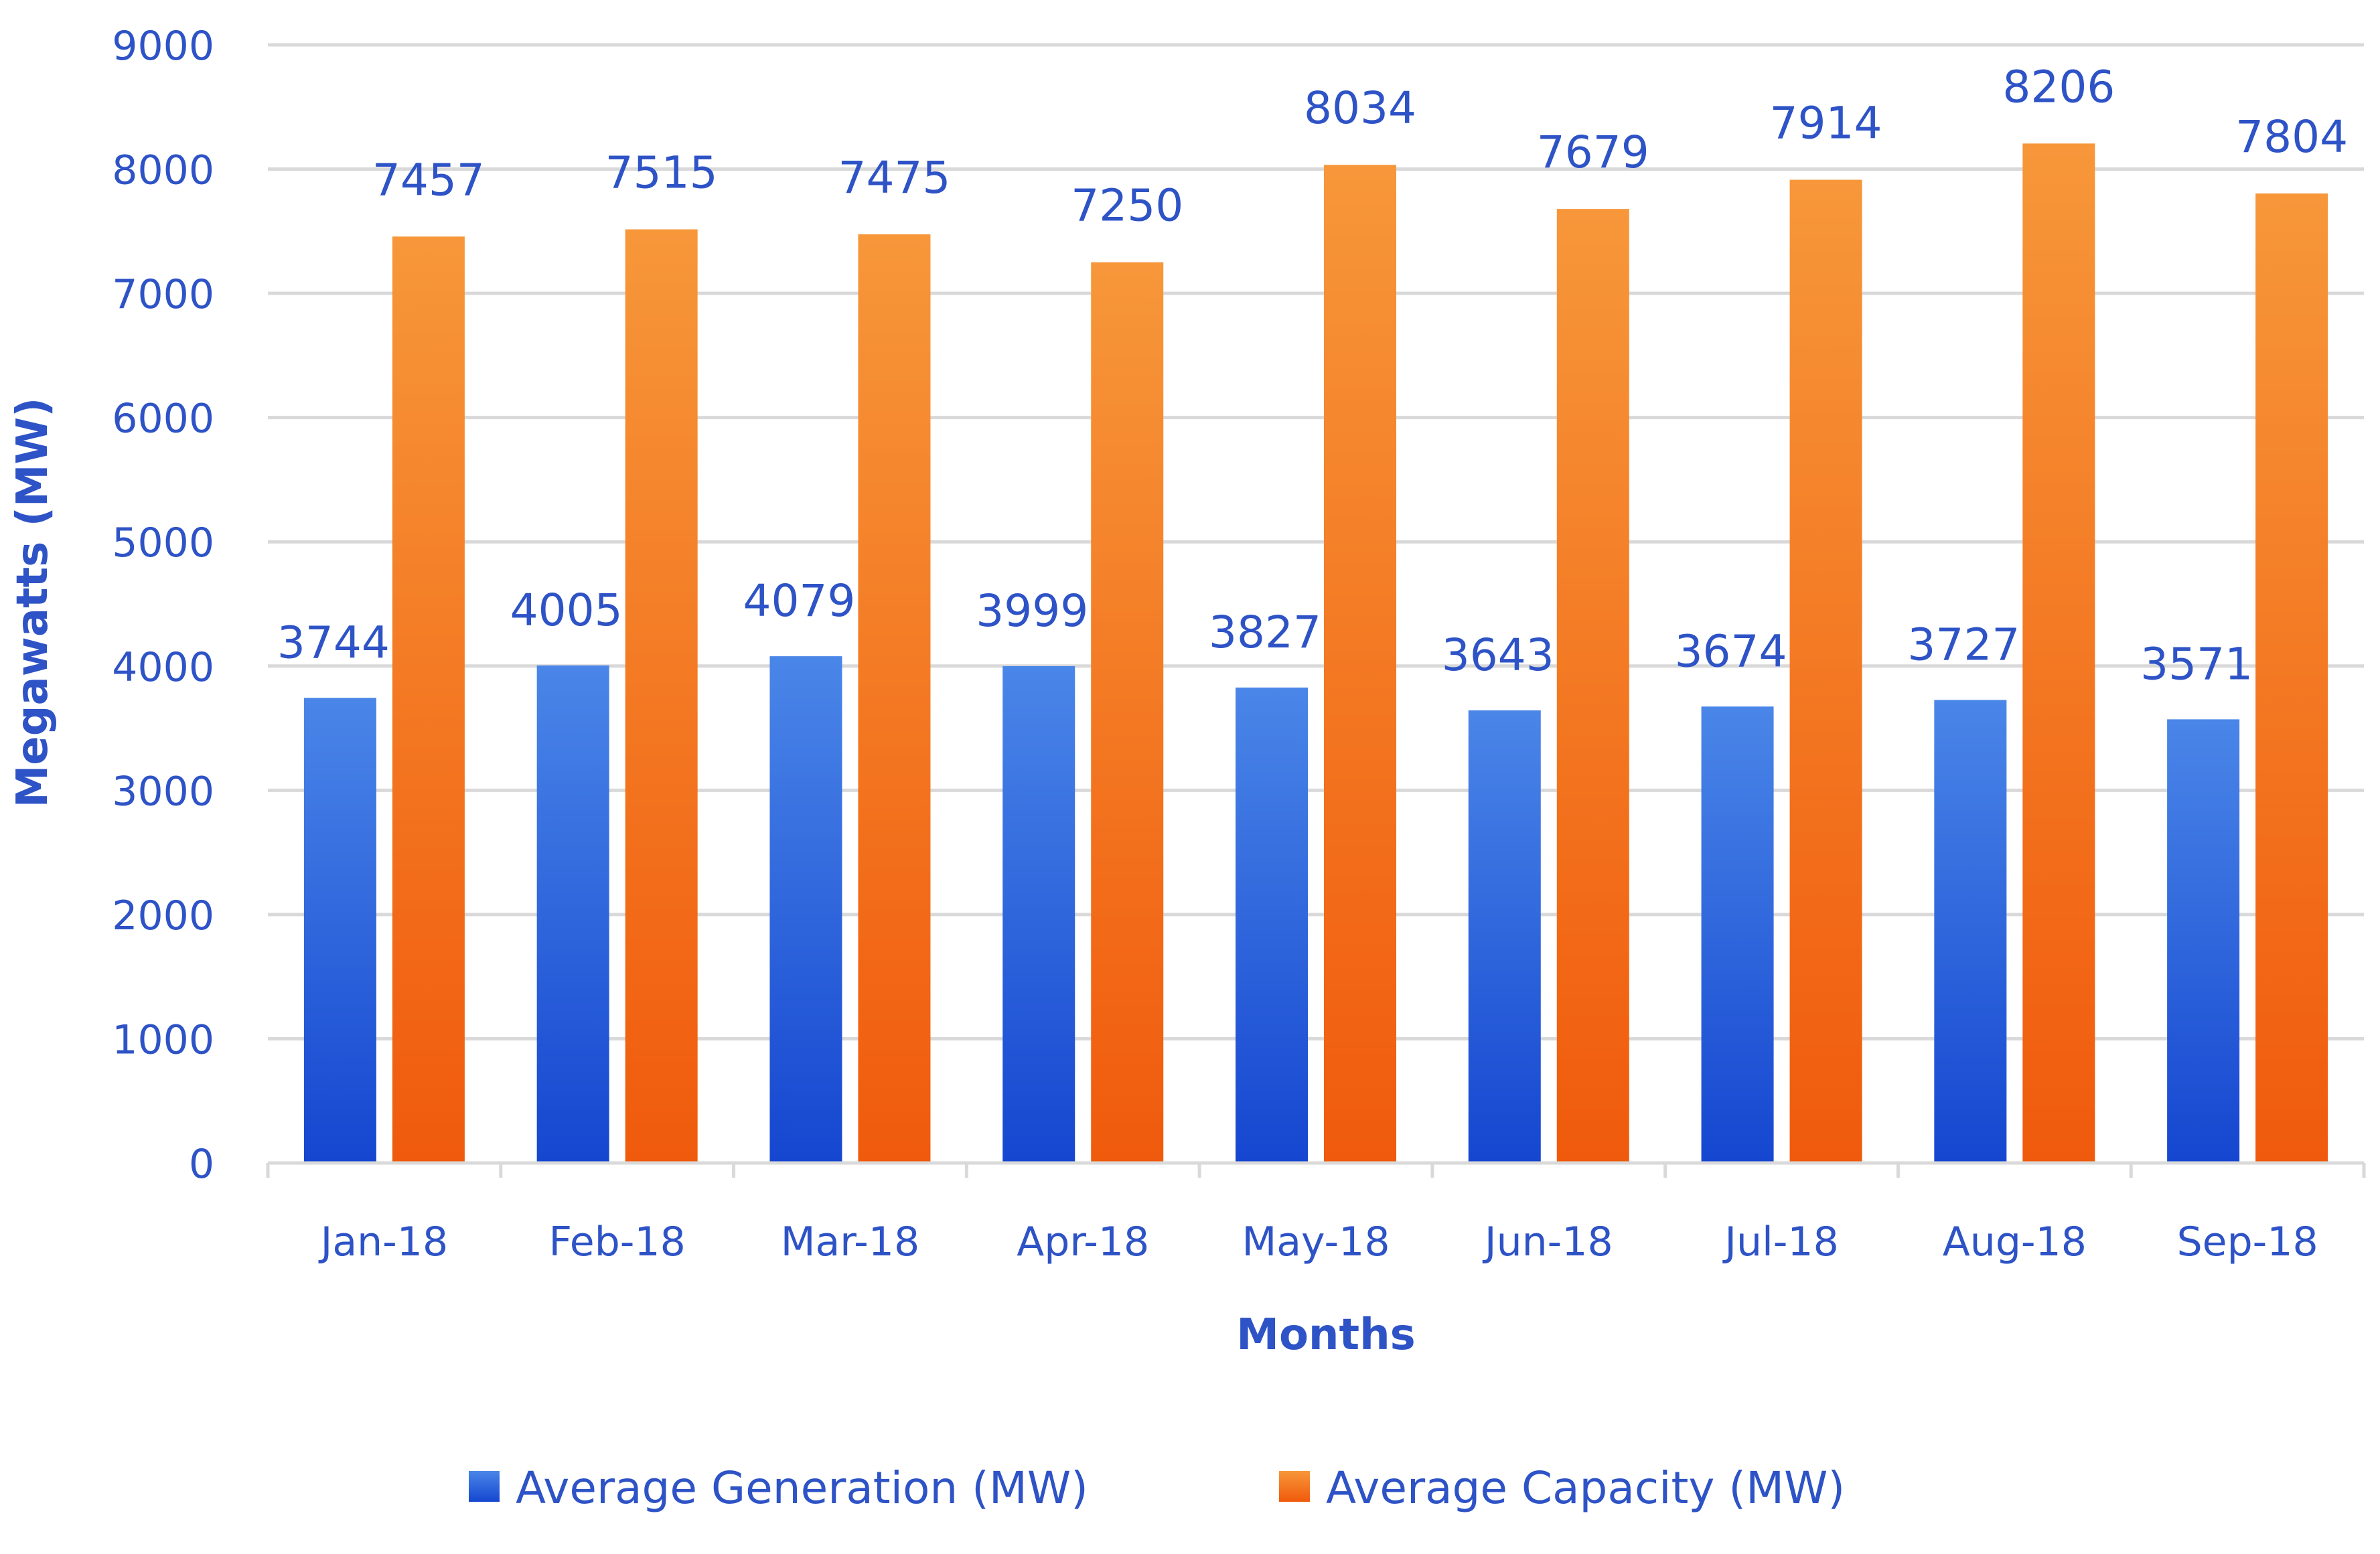  Describe the element at coordinates (1826, 123) in the screenshot. I see `data-label-capacity: 7914` at that location.